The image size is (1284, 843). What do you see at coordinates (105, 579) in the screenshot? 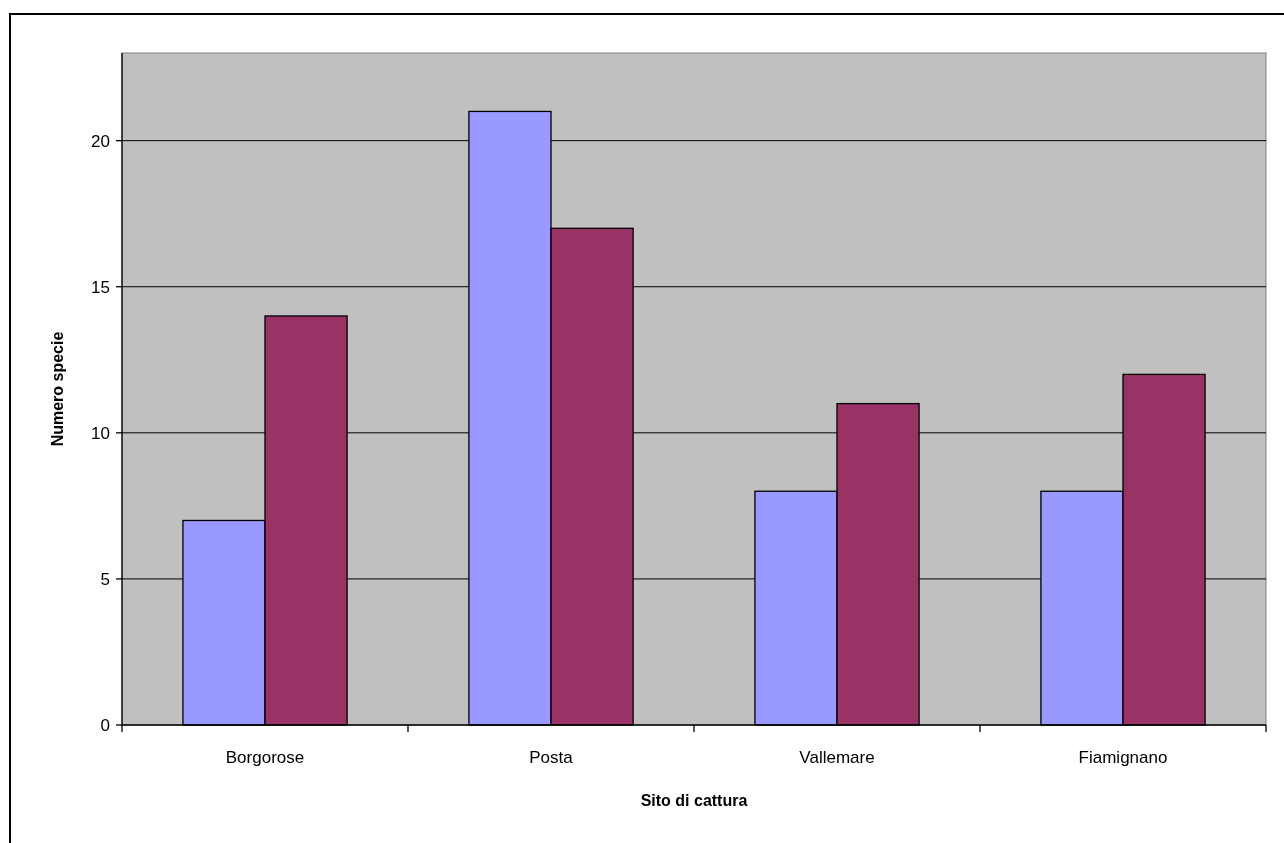
I see `y-tick-label: 5` at bounding box center [105, 579].